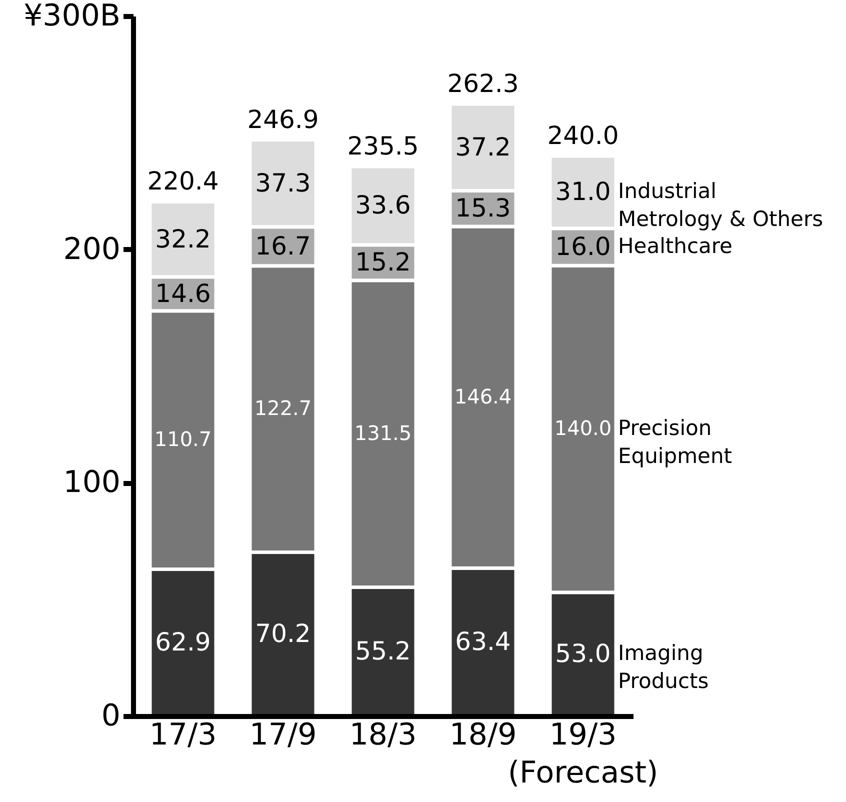  I want to click on data-label: 70.2, so click(283, 633).